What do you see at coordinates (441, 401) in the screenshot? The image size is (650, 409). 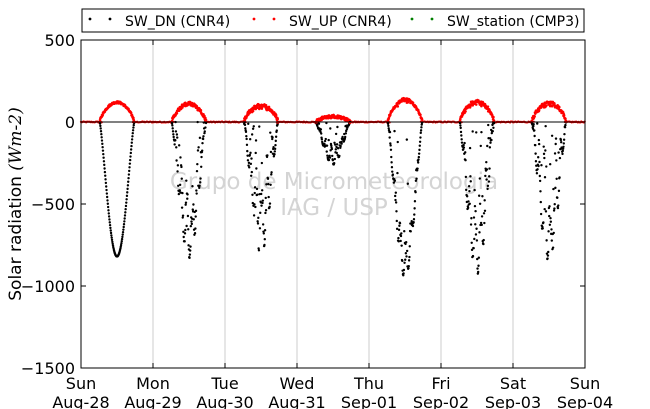 I see `x-tick-date: Sep-02` at bounding box center [441, 401].